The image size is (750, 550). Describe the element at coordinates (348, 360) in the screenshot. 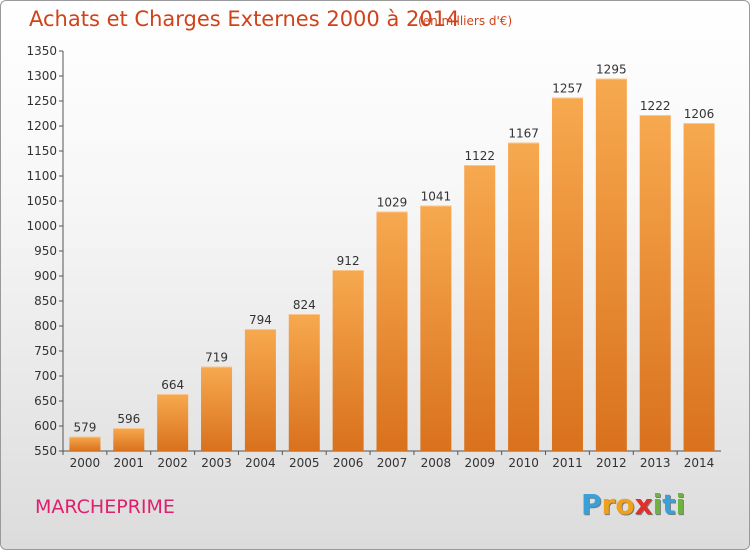

I see `bar-2006` at that location.